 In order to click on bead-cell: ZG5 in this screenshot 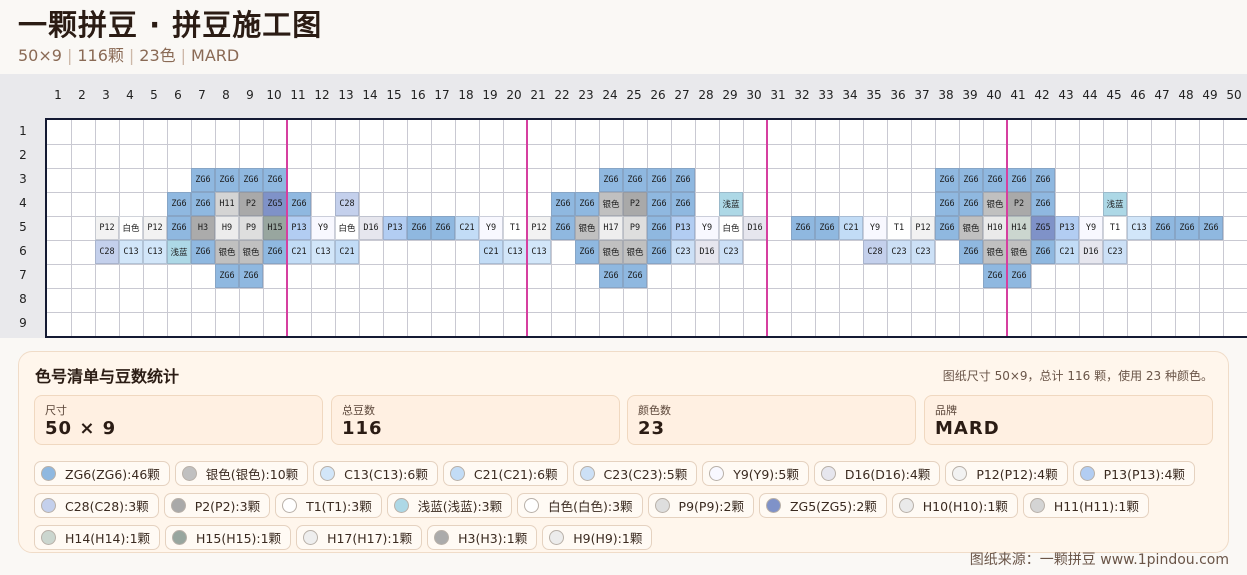, I will do `click(275, 204)`.